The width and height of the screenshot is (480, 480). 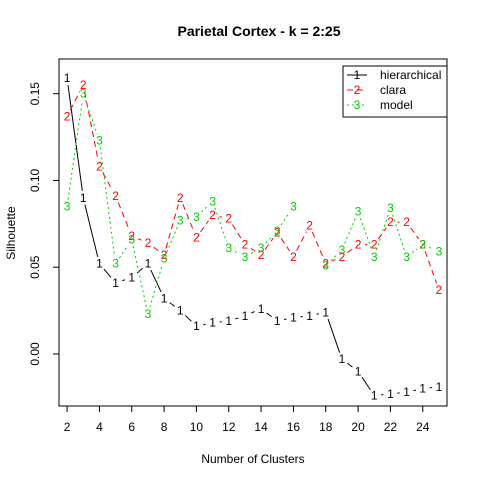 I want to click on y-axis: 0.00 0.05 0.10 0.15, so click(x=43, y=224).